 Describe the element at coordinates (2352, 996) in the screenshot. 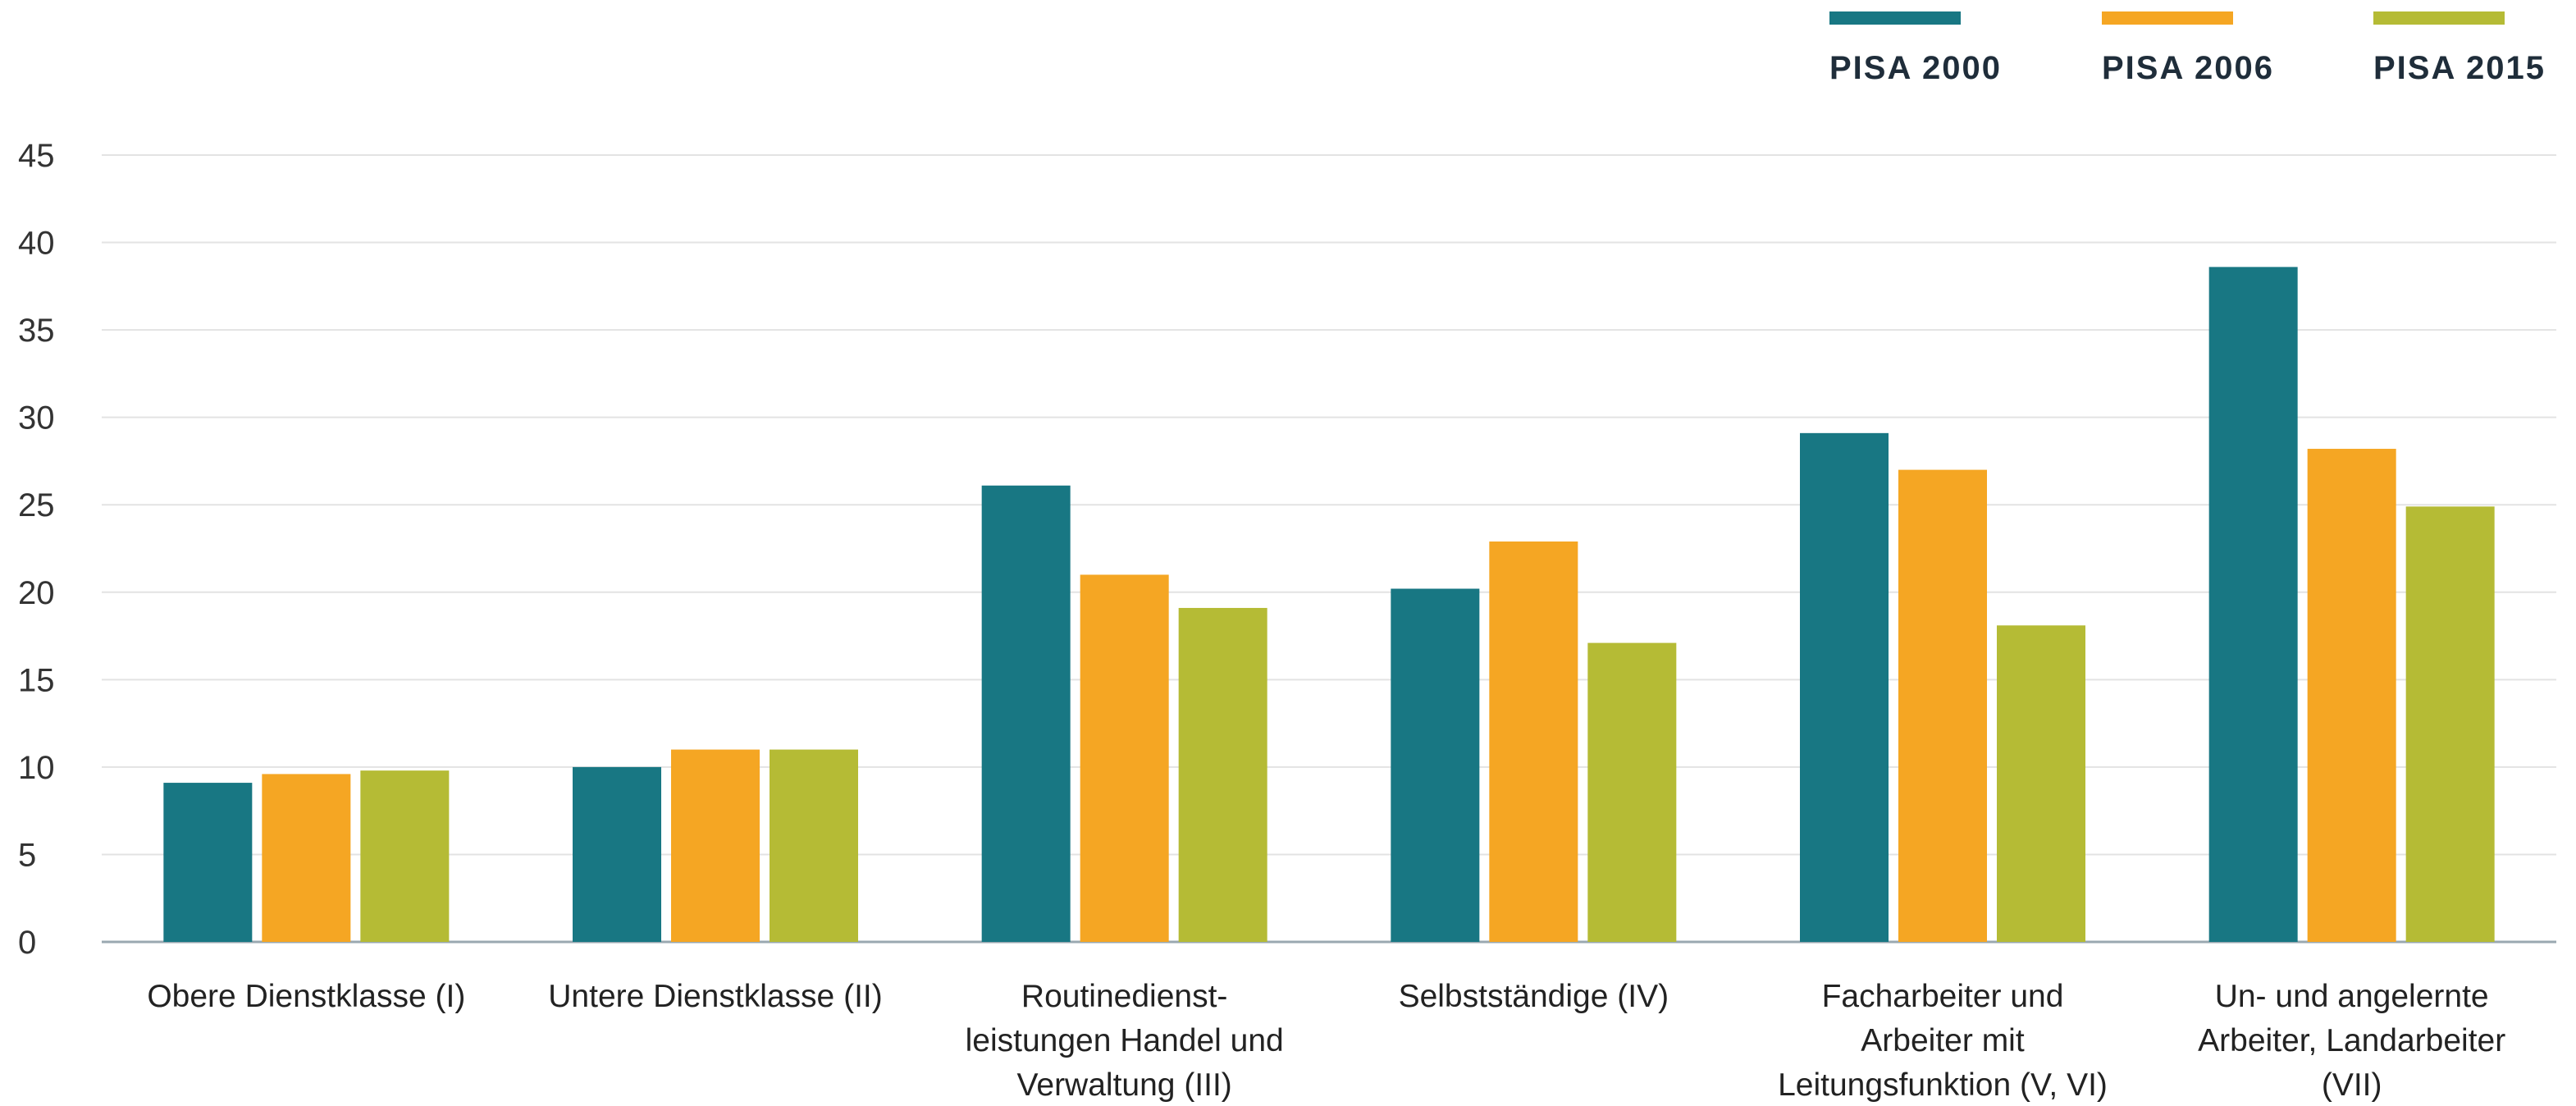

I see `x-category-label-line: Un- und angelernte` at that location.